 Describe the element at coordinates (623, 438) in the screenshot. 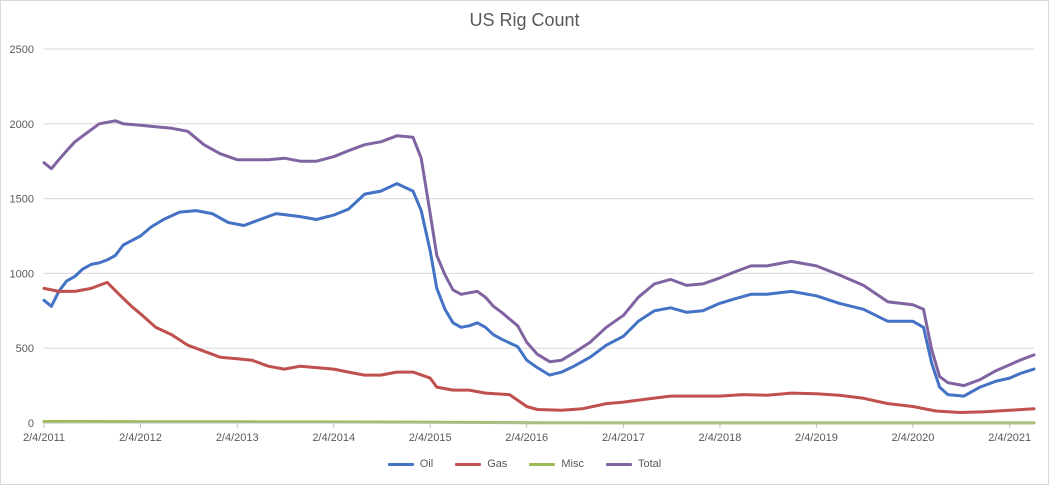

I see `x-tick-label-6: 2/4/2017` at that location.